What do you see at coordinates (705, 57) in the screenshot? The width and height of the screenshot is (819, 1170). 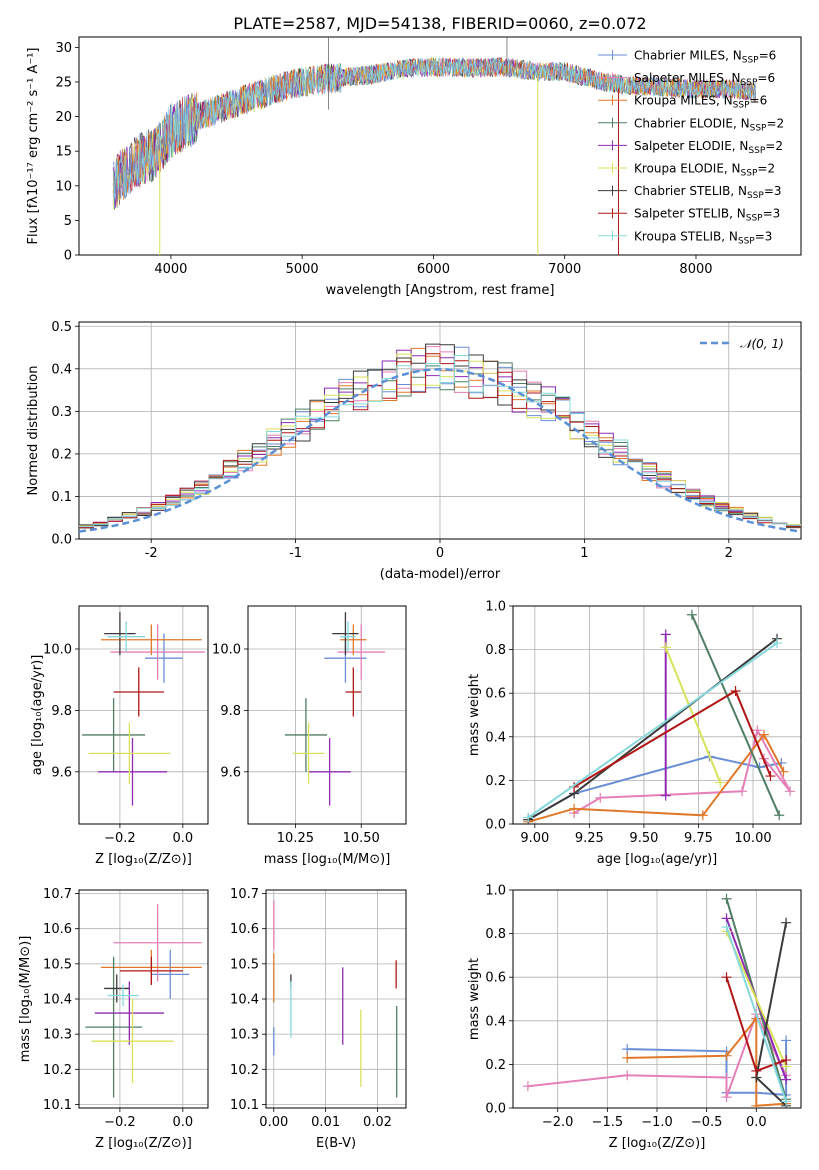 I see `legend-label: Chabrier MILES, NSSP=6` at bounding box center [705, 57].